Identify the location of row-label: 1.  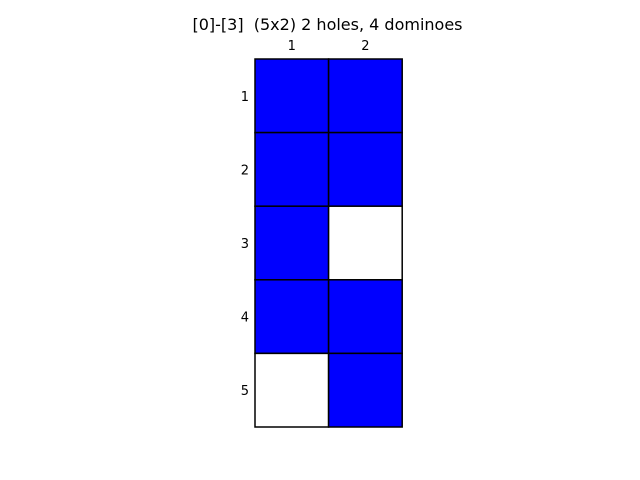
(245, 97).